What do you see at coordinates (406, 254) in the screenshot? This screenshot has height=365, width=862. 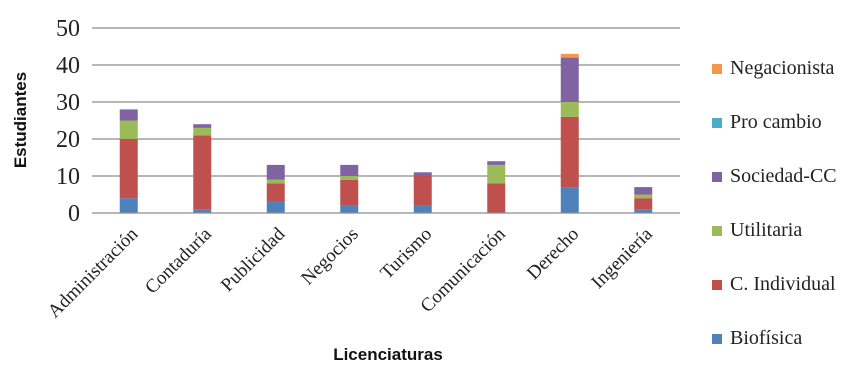 I see `x-tick-label: Turismo` at bounding box center [406, 254].